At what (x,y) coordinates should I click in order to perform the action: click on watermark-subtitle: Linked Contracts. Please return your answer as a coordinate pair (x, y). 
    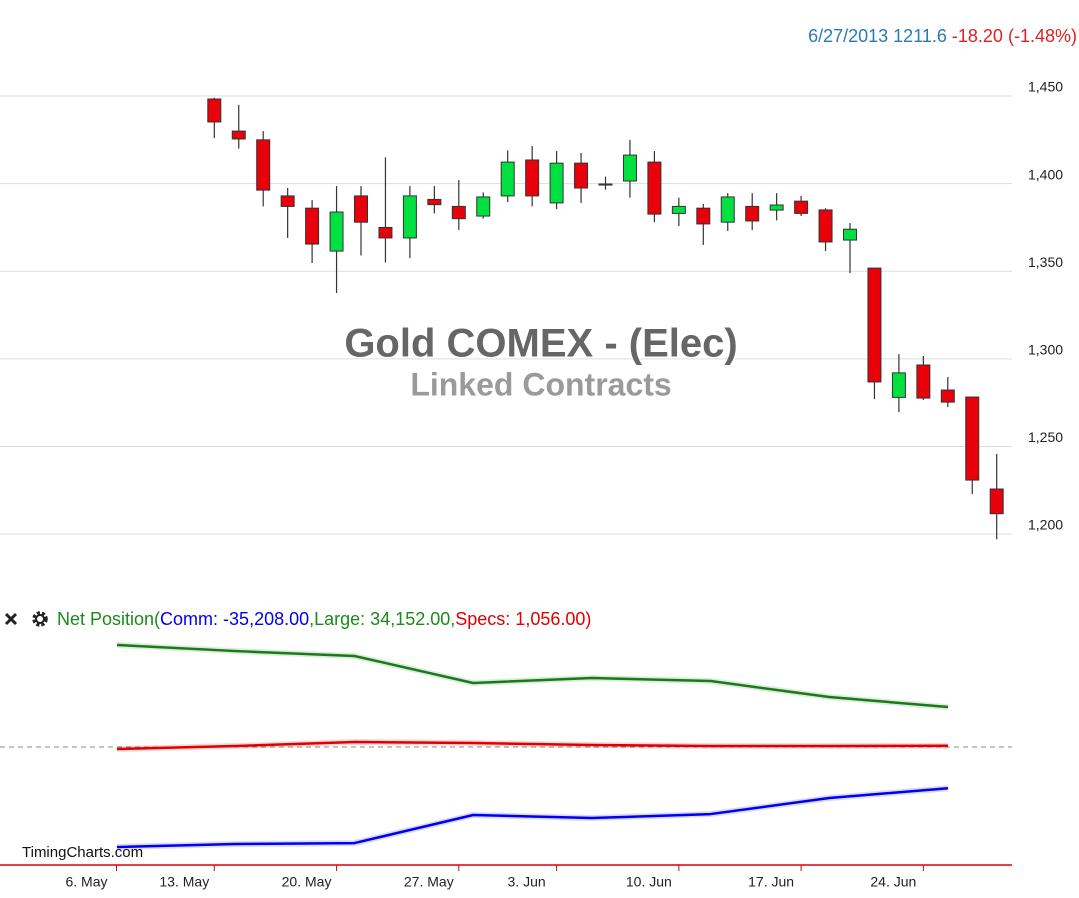
    Looking at the image, I should click on (540, 384).